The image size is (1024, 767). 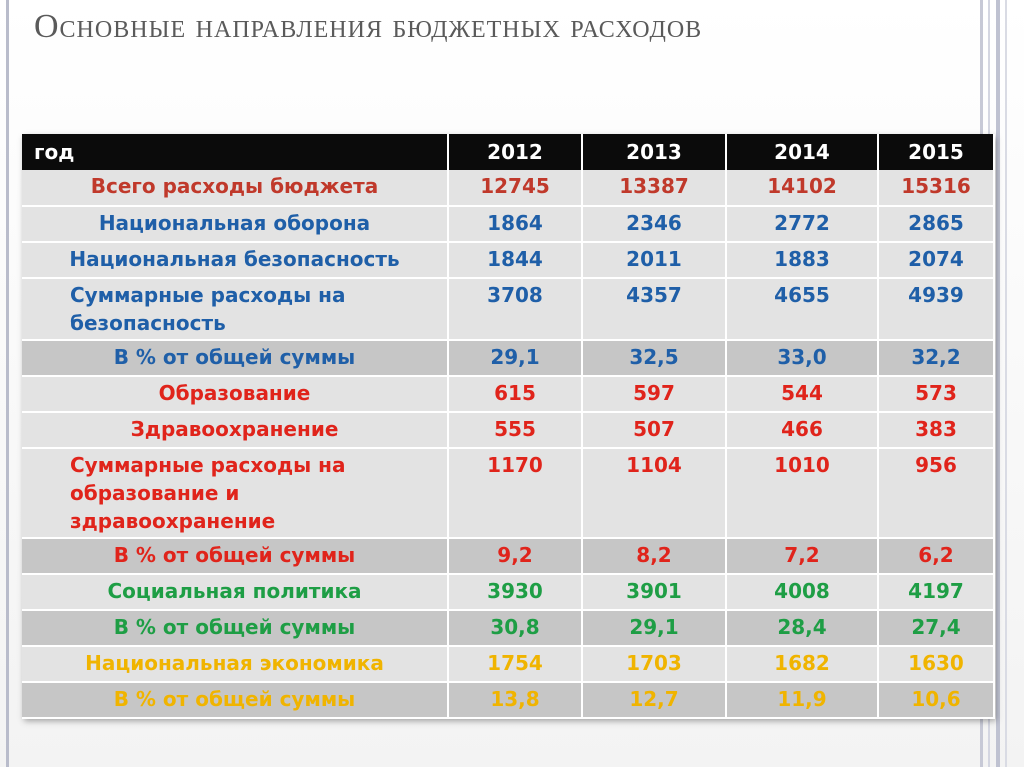 I want to click on row-label: Всего расходы бюджета, so click(x=235, y=188).